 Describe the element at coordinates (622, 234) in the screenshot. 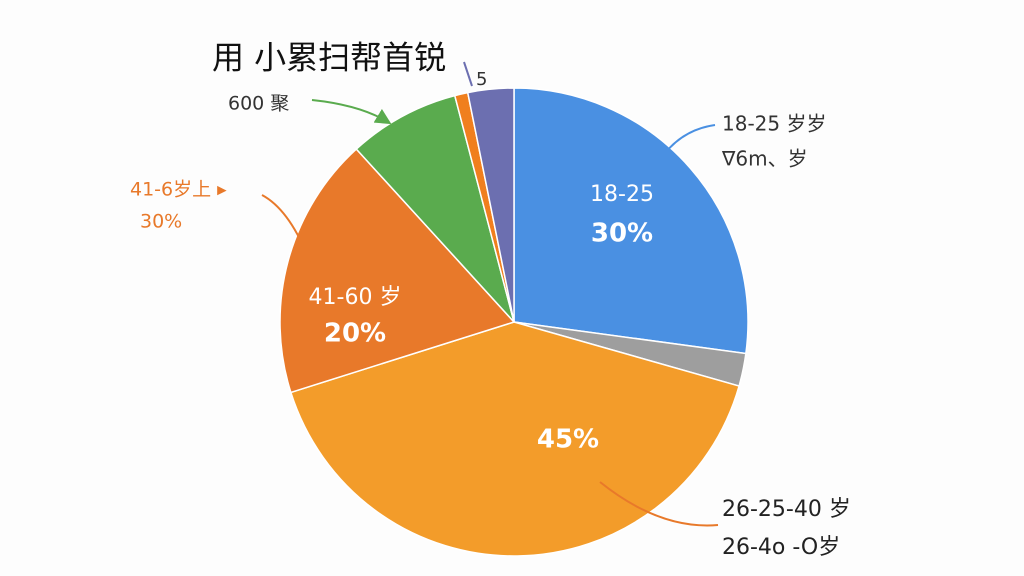

I see `slice-value-label: 30%` at that location.